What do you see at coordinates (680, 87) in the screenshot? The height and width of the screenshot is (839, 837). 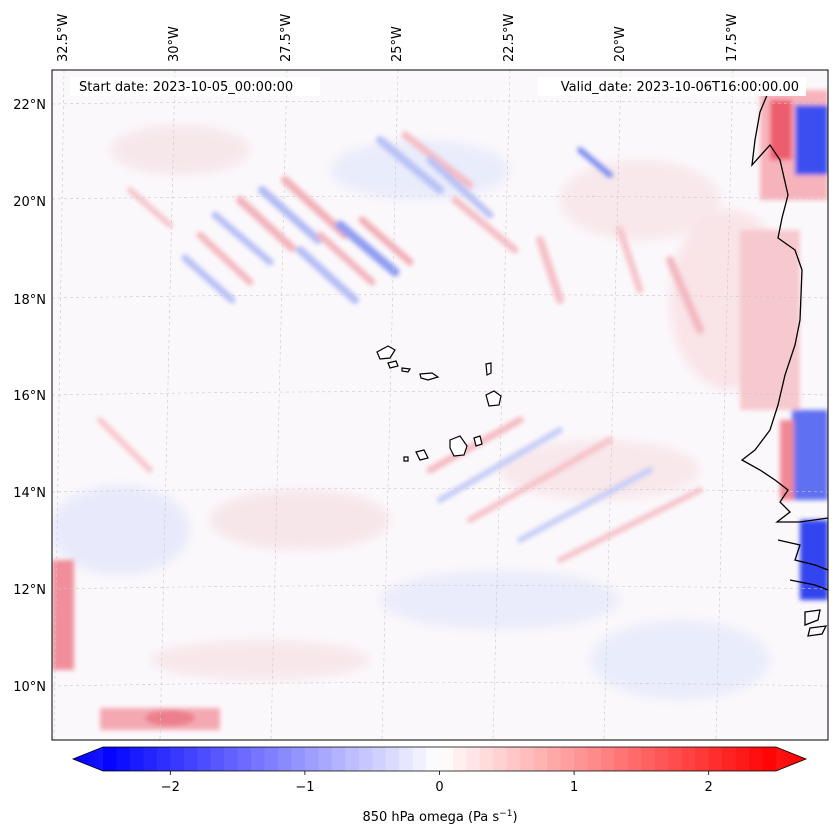 I see `valid-date-label: Valid_date: 2023-10-06T16:00:00.00` at bounding box center [680, 87].